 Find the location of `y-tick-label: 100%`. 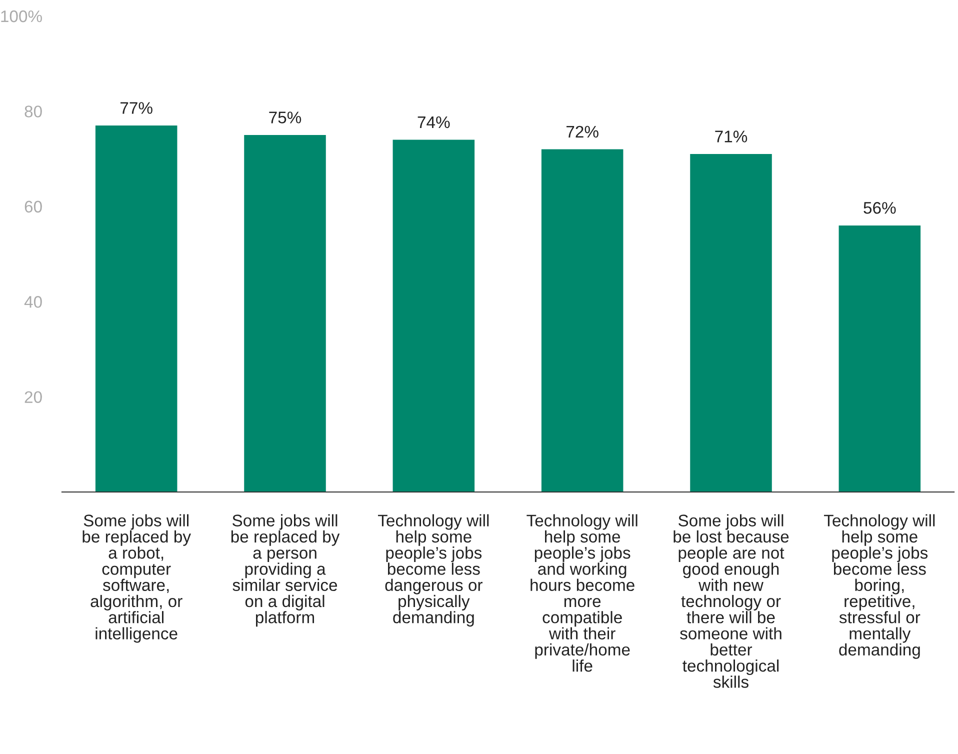

y-tick-label: 100% is located at coordinates (21, 16).